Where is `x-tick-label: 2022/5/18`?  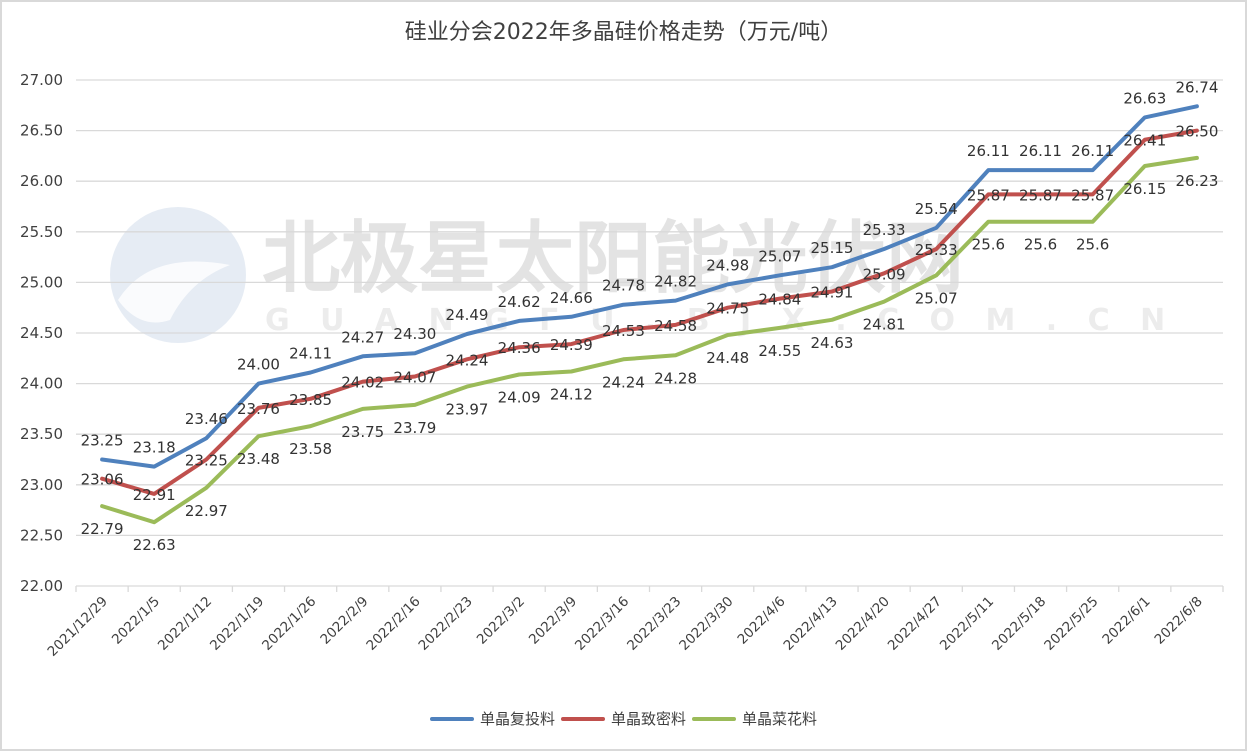
x-tick-label: 2022/5/18 is located at coordinates (1019, 624).